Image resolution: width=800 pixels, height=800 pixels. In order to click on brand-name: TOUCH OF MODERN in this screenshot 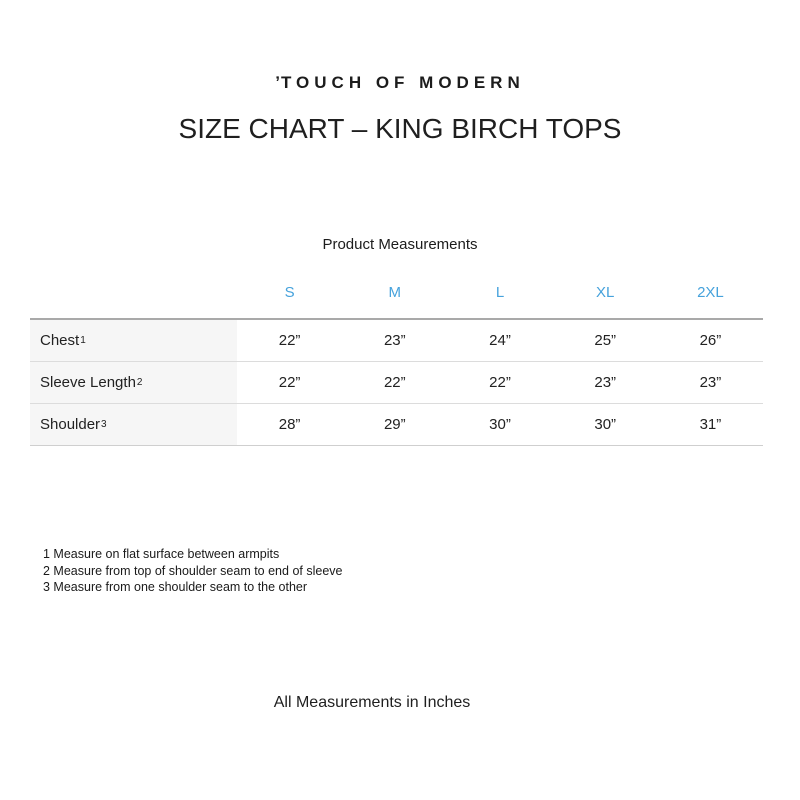, I will do `click(402, 82)`.